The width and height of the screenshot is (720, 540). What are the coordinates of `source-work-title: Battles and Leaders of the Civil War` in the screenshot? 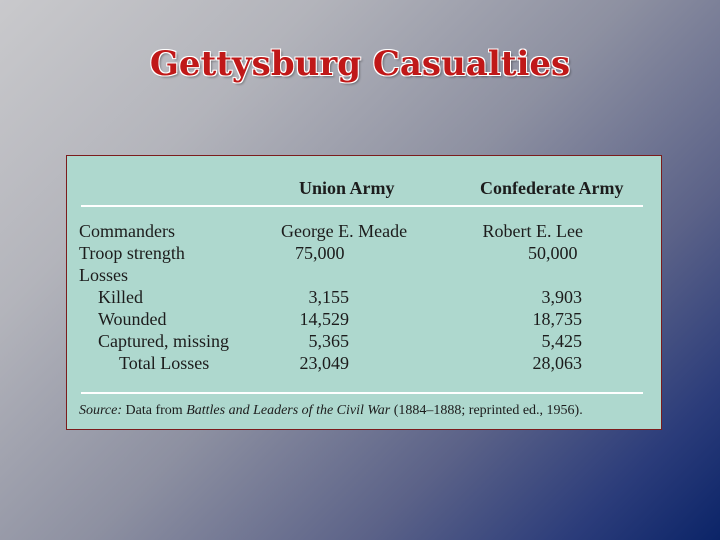 It's located at (288, 410).